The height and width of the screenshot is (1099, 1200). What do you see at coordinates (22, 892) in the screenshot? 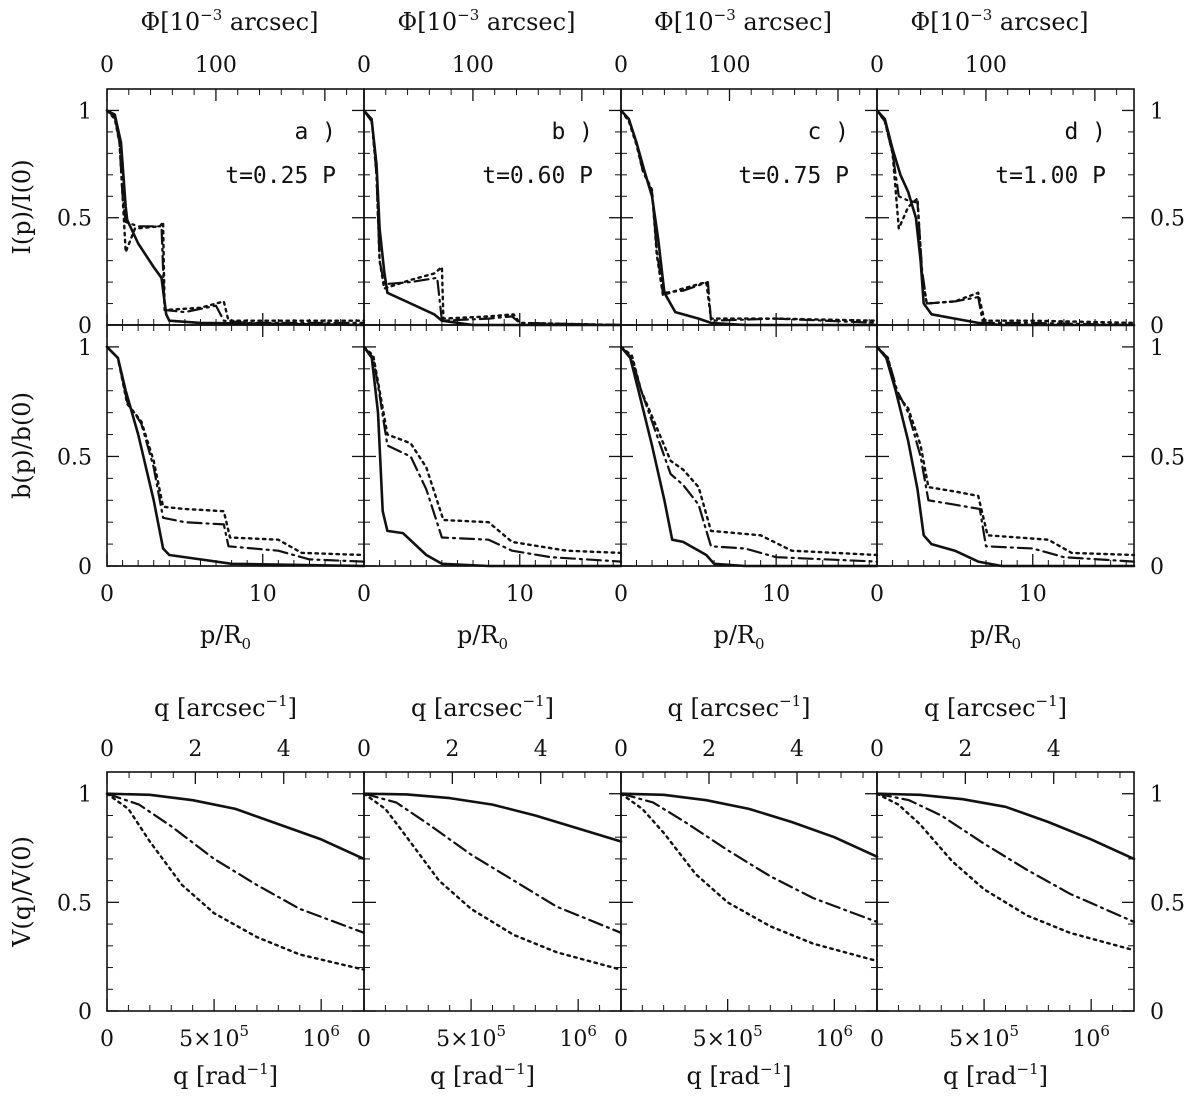
I see `y-axis-title: V(q)/V(0)` at bounding box center [22, 892].